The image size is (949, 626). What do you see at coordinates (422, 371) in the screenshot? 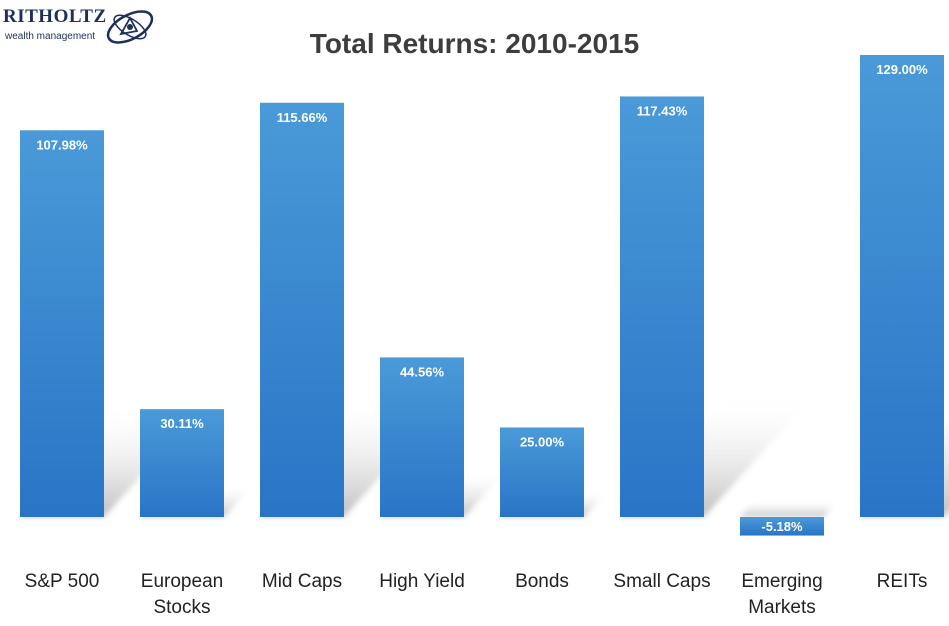
I see `bar-value-label: 44.56%` at bounding box center [422, 371].